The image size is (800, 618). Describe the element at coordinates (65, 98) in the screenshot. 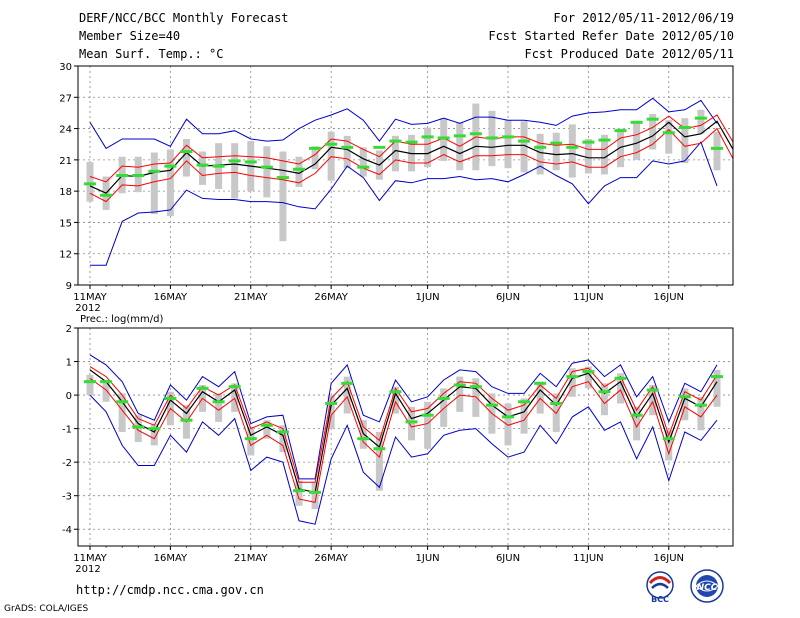

I see `y-tick-label: 27` at that location.